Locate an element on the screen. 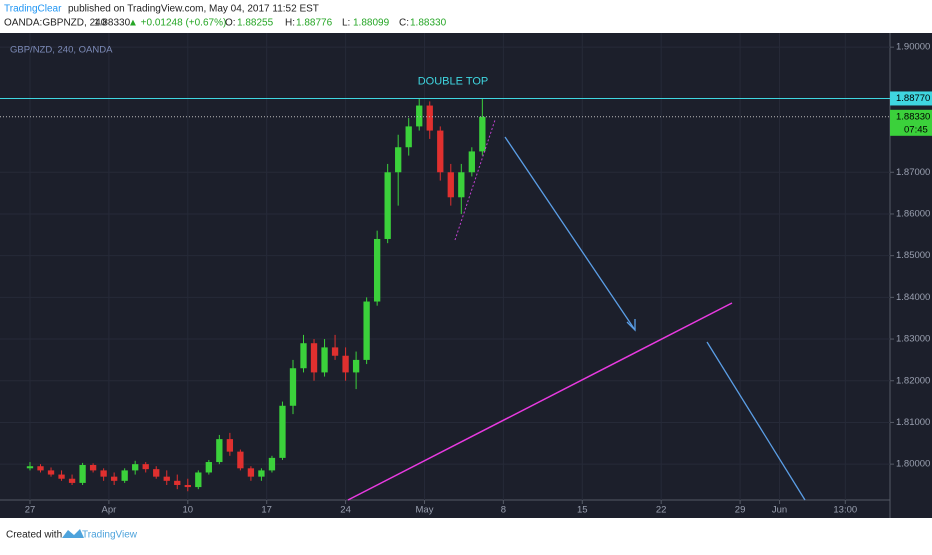  y-tick-label: 1.85000 is located at coordinates (913, 255).